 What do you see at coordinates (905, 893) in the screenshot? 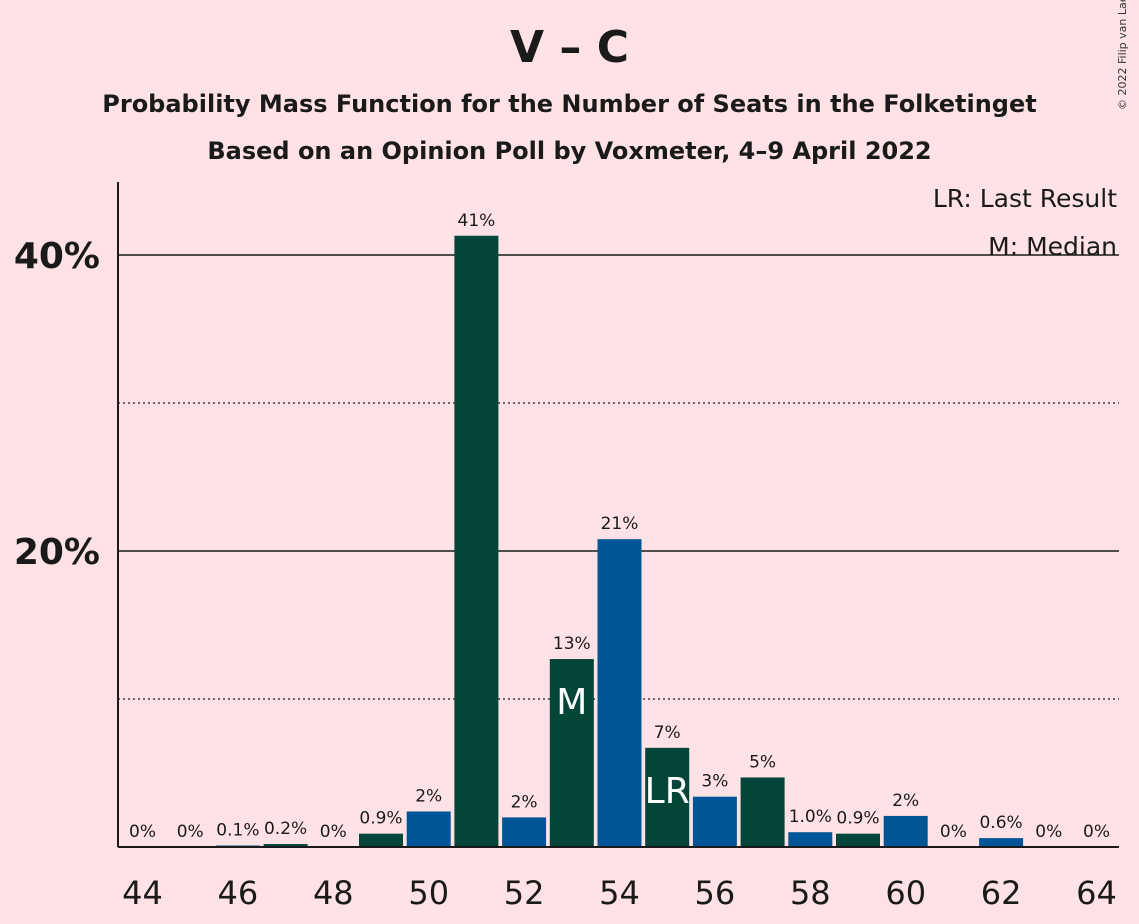
I see `x-tick-label: 60` at bounding box center [905, 893].